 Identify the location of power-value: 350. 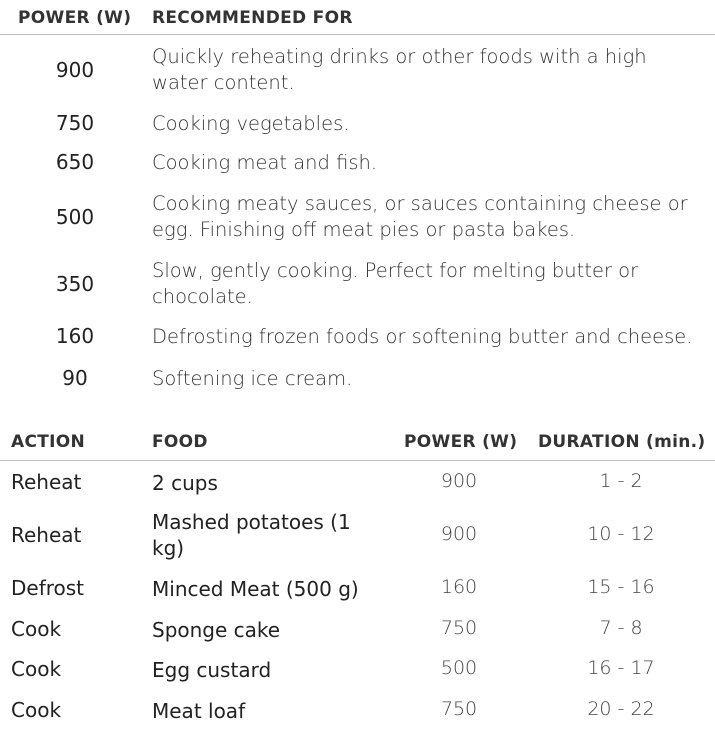
(75, 284).